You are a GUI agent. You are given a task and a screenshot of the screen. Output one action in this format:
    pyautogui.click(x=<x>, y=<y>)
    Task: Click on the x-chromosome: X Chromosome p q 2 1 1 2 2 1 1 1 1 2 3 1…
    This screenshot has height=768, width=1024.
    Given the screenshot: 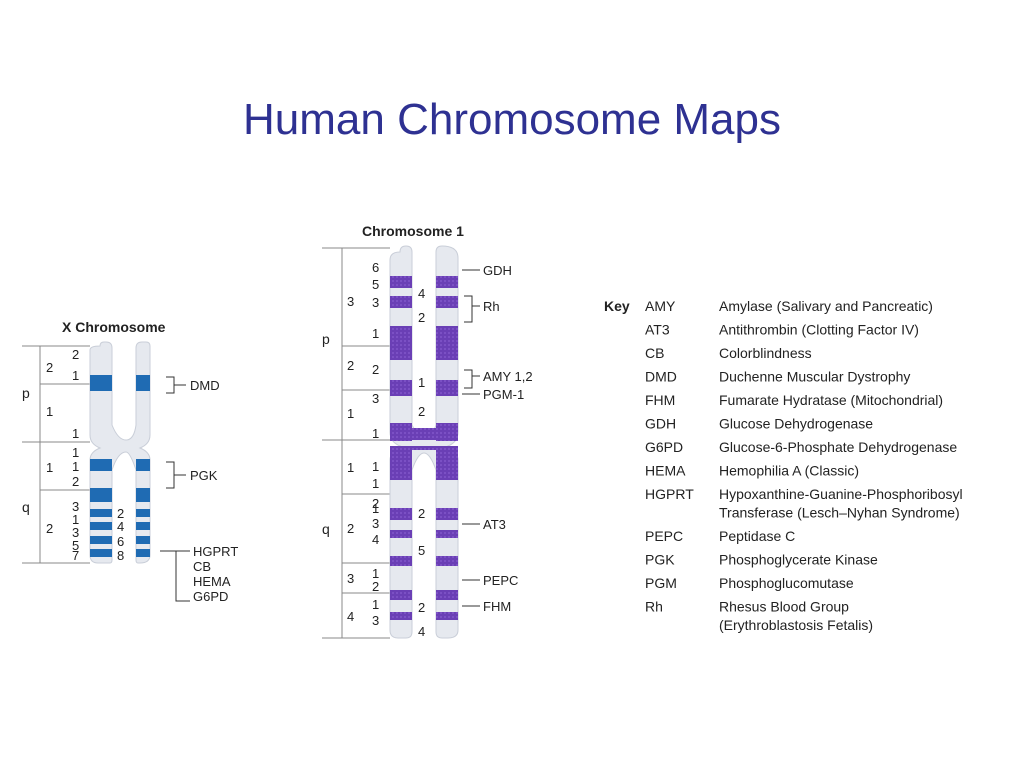 What is the action you would take?
    pyautogui.click(x=130, y=461)
    